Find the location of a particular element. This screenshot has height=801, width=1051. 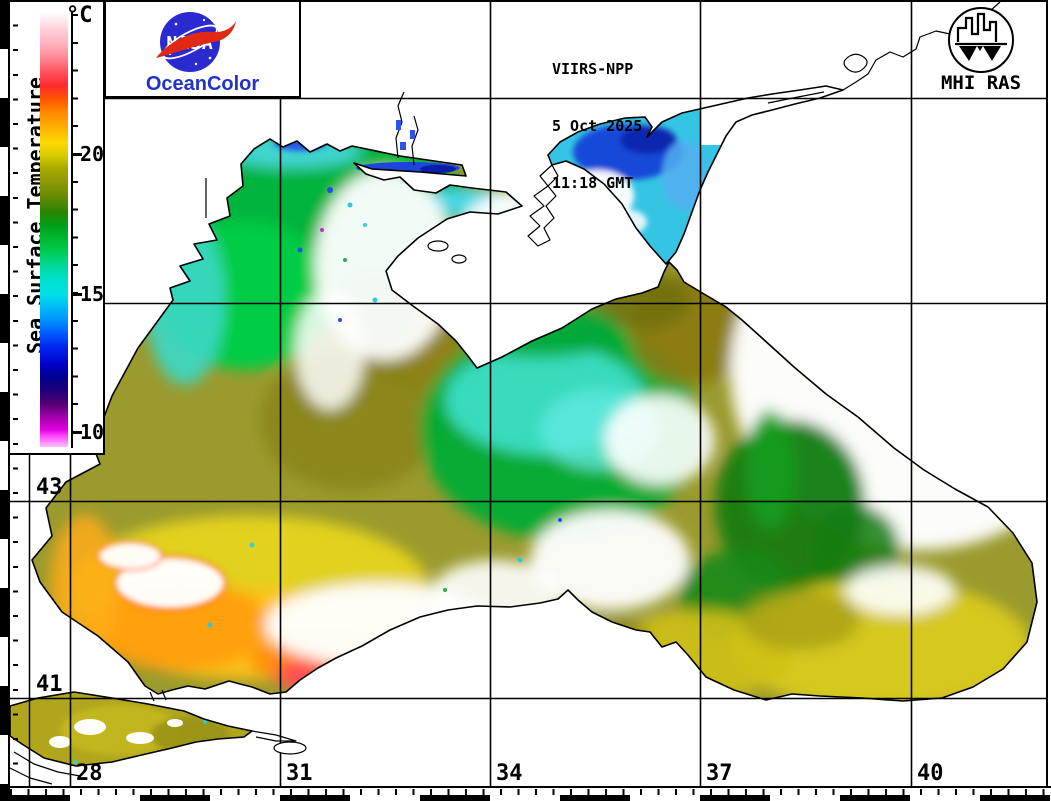

nasa-orbit-ellipse is located at coordinates (190, 42).